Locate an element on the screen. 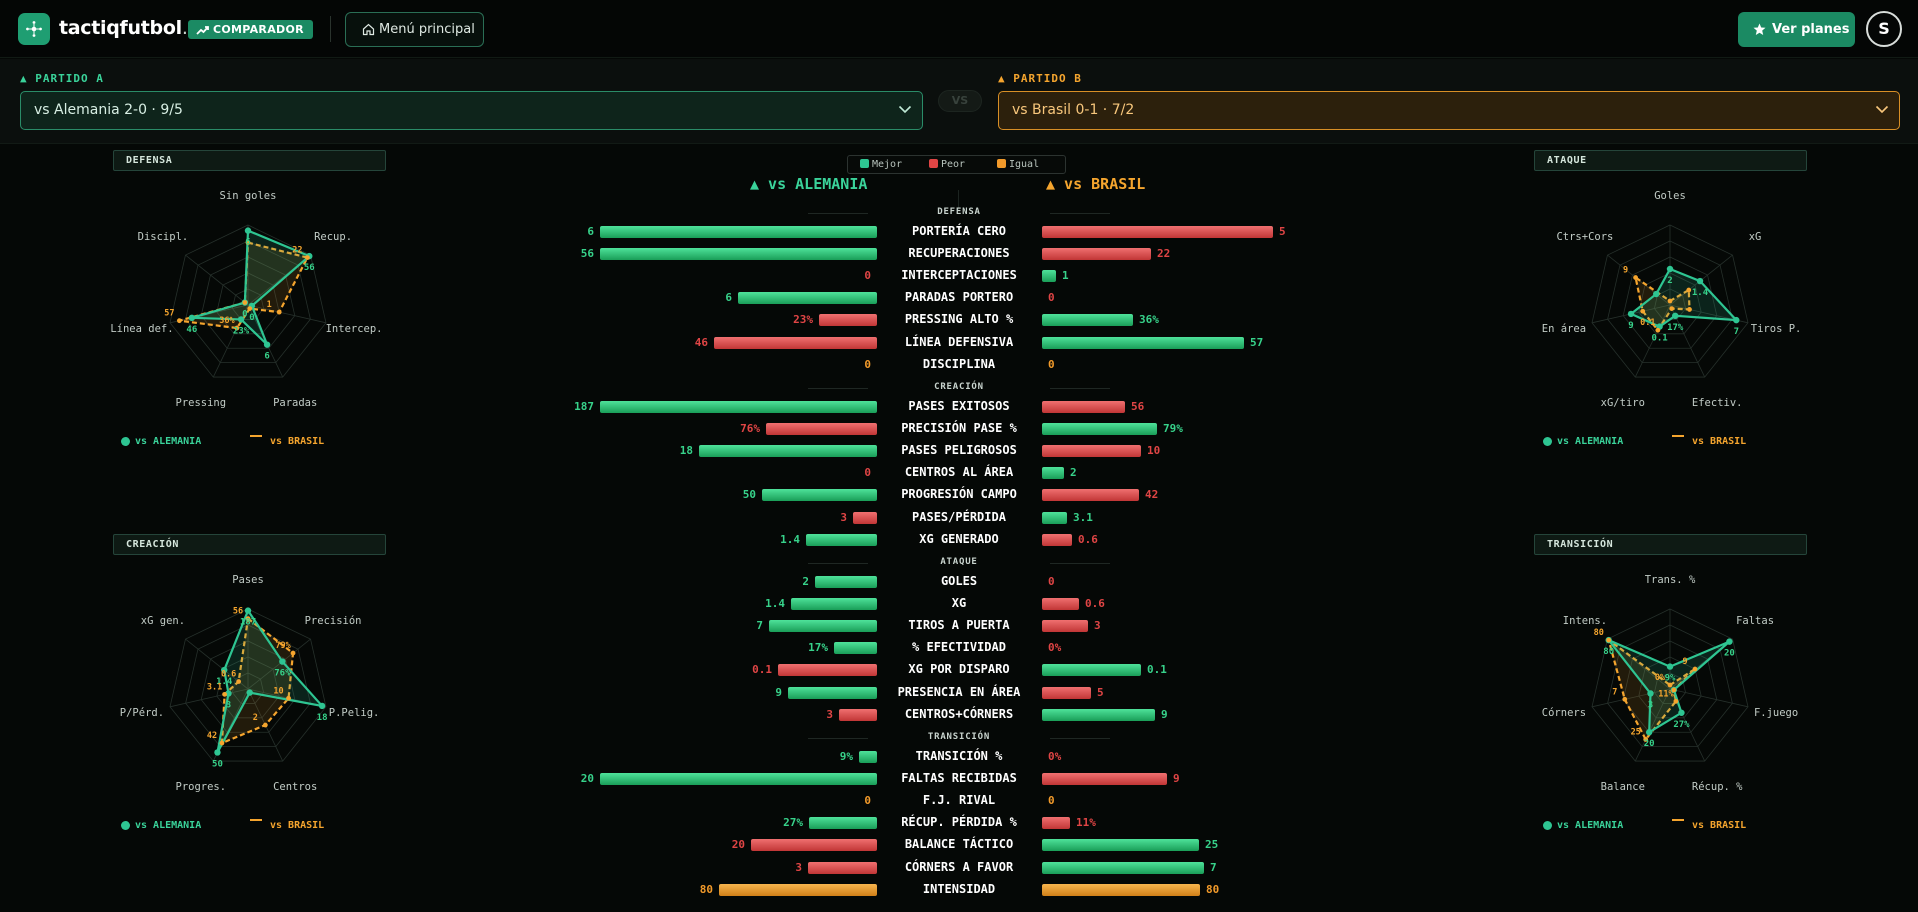  radar-axis-label: Faltas is located at coordinates (1755, 621).